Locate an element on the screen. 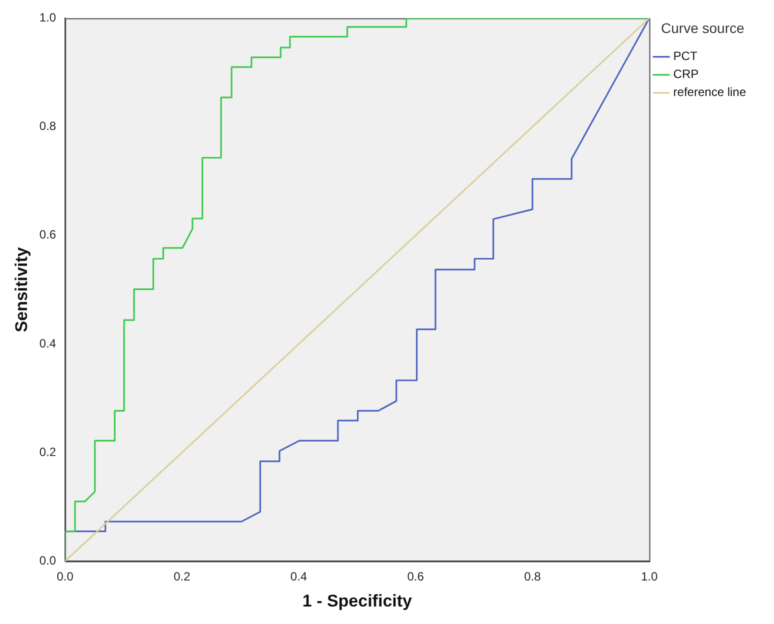  x-tick-label: 0.0 is located at coordinates (65, 577).